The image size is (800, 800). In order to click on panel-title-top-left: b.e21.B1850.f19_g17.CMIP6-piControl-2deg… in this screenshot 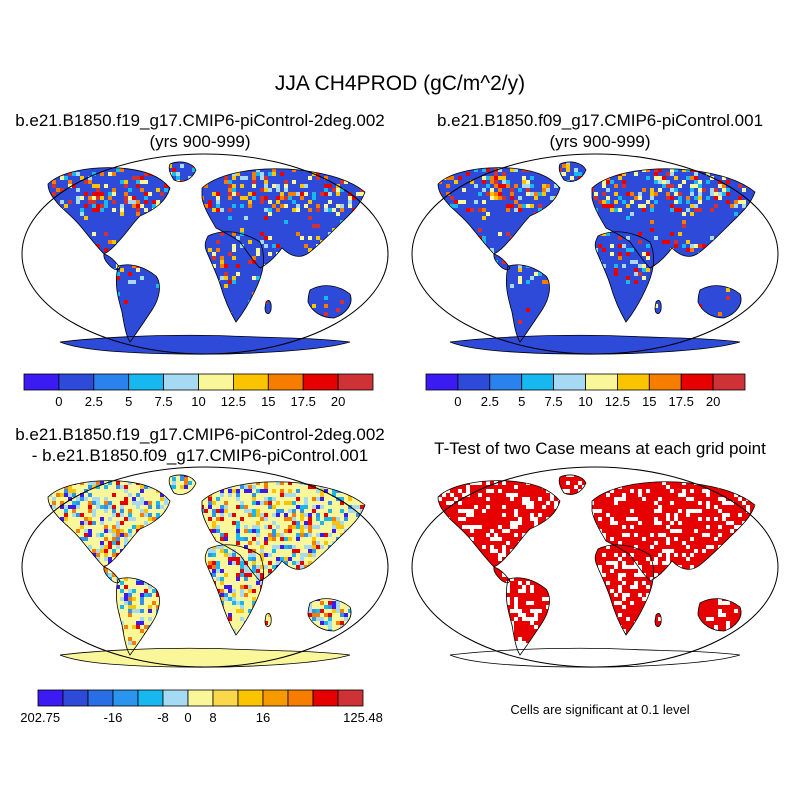, I will do `click(200, 131)`.